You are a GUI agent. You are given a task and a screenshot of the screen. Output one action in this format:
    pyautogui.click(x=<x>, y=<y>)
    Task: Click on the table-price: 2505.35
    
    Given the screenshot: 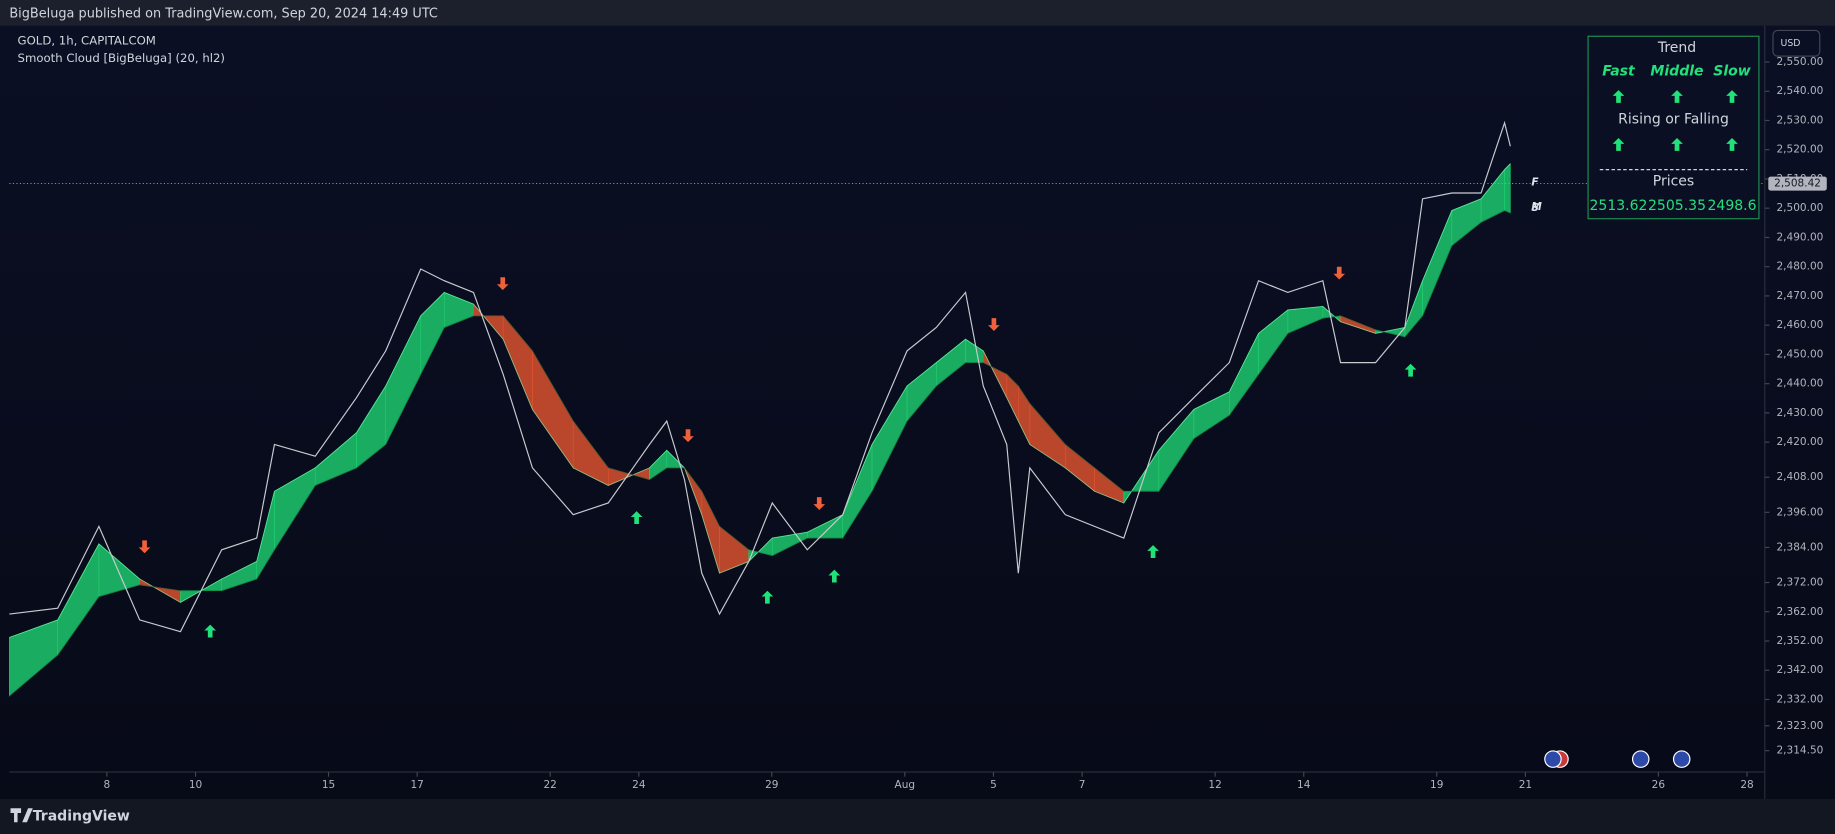 What is the action you would take?
    pyautogui.click(x=1677, y=206)
    